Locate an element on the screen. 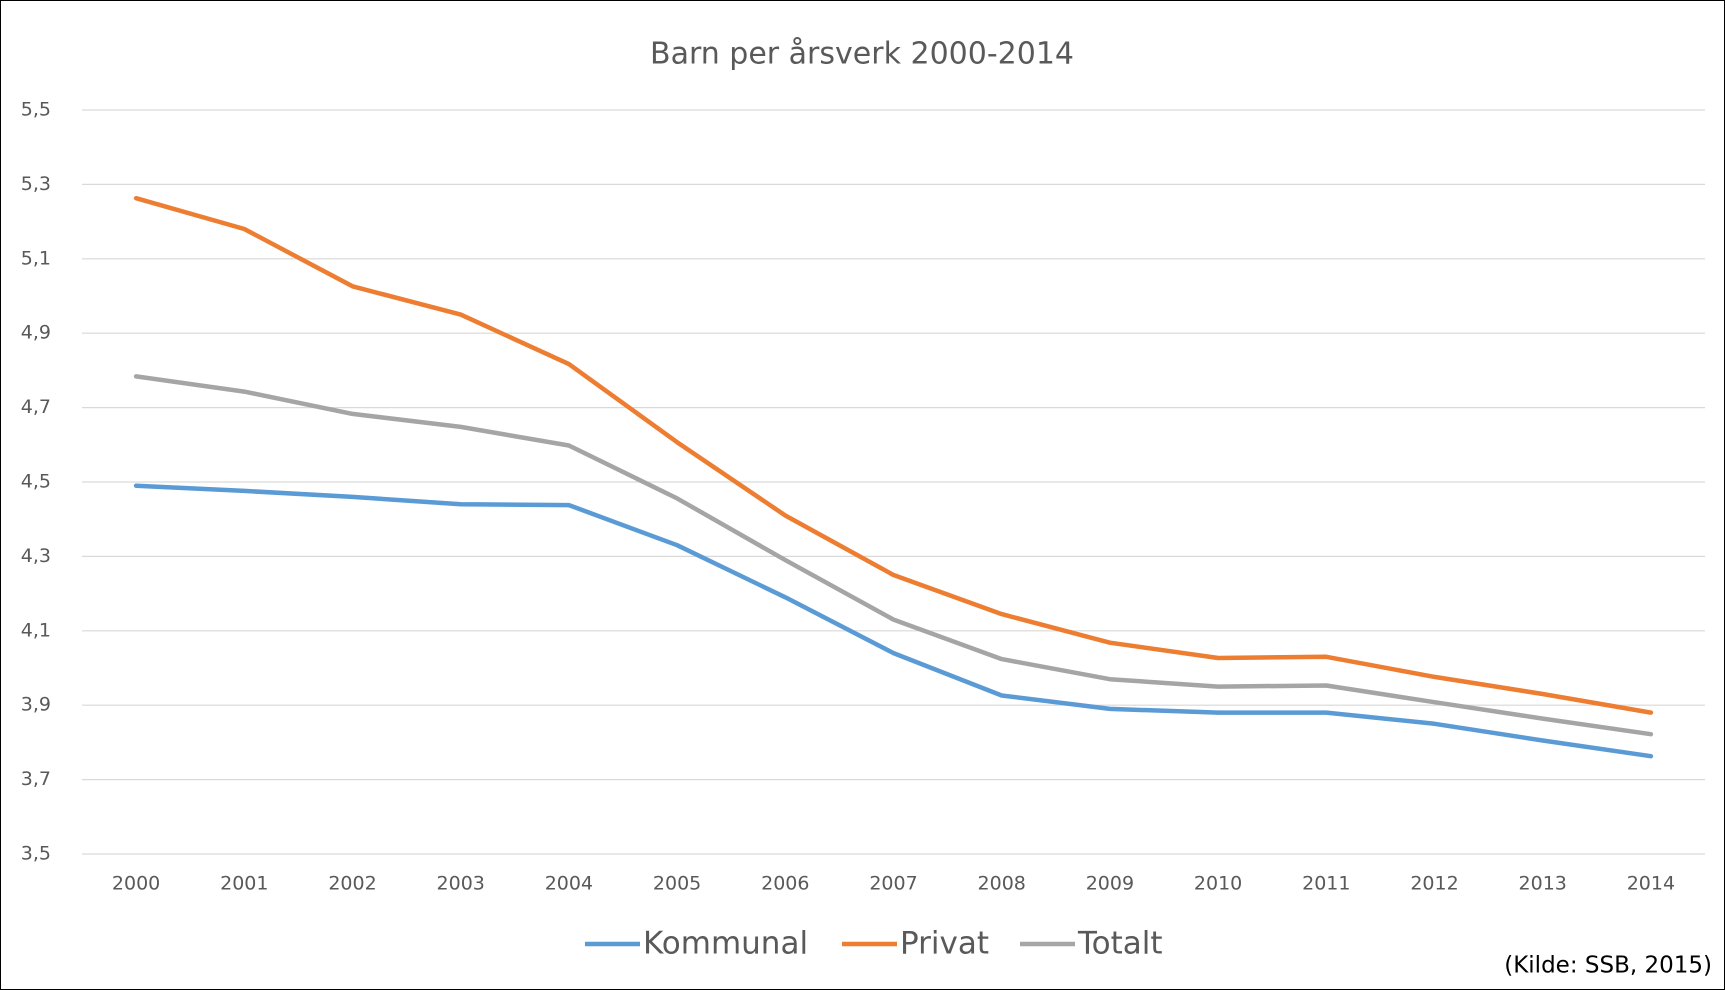  x-tick-label: 2011 is located at coordinates (1326, 884).